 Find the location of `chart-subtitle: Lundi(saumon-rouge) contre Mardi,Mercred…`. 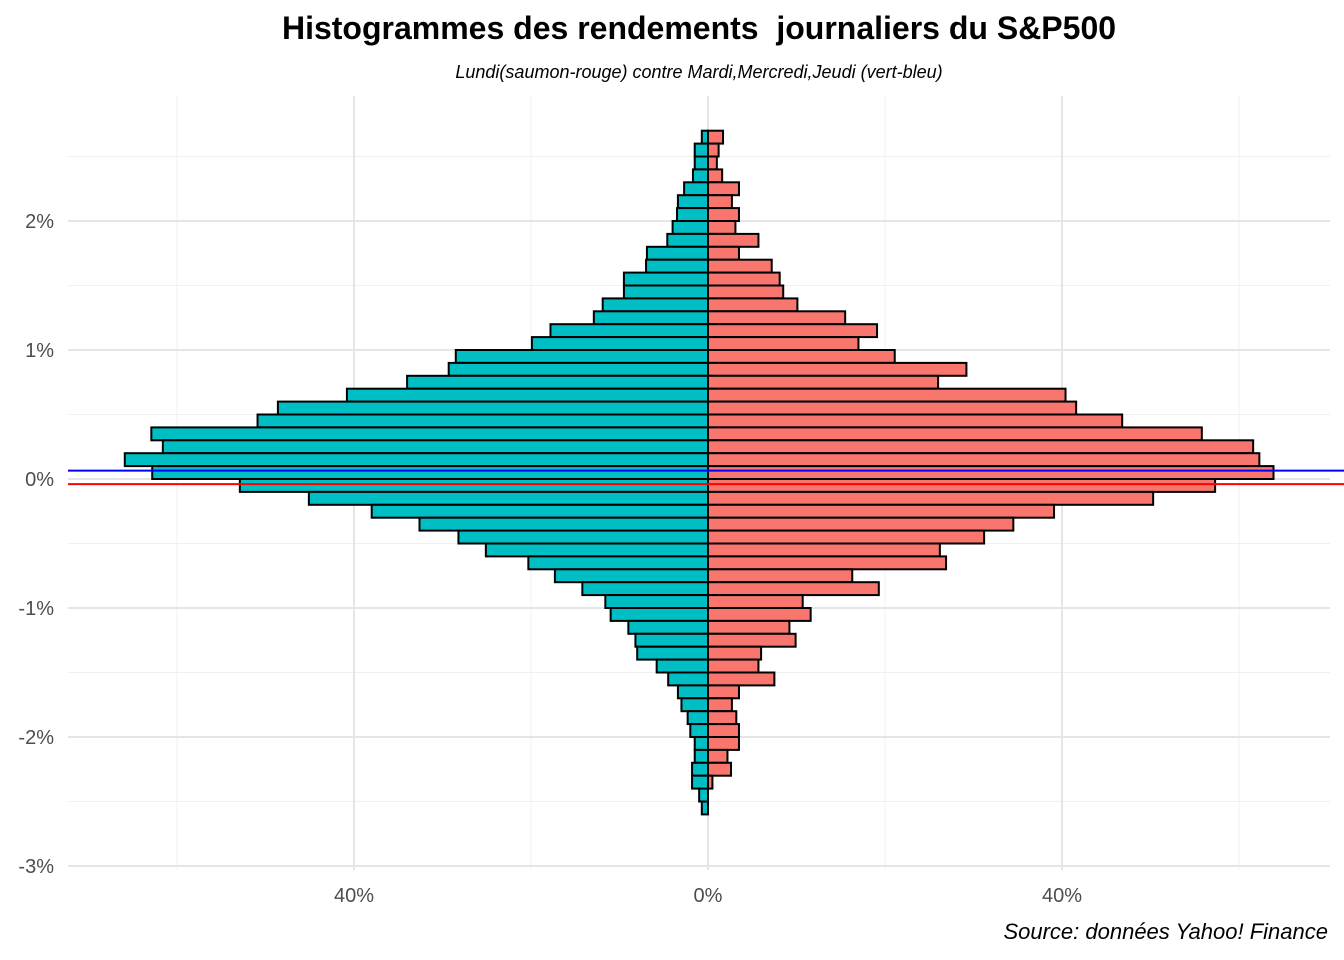

chart-subtitle: Lundi(saumon-rouge) contre Mardi,Mercred… is located at coordinates (699, 72).